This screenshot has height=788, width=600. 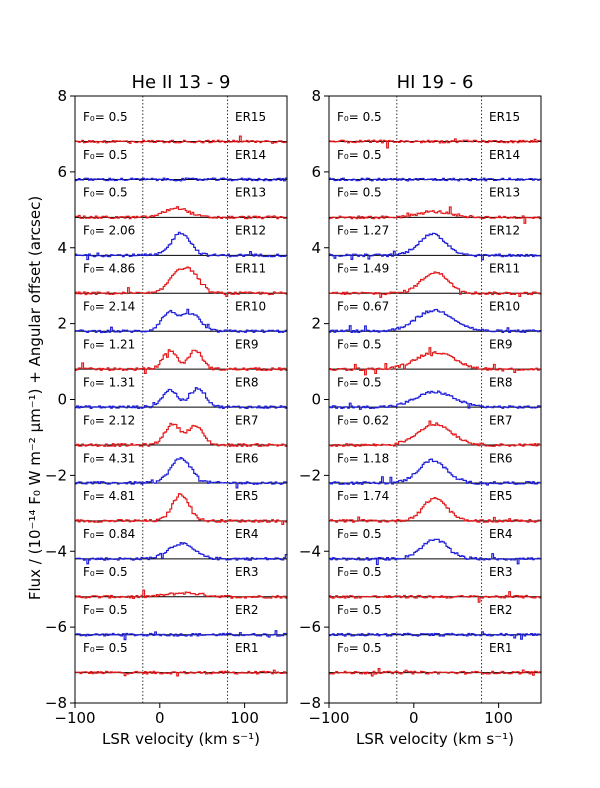 I want to click on scale-label: F₀= 0.84, so click(x=109, y=534).